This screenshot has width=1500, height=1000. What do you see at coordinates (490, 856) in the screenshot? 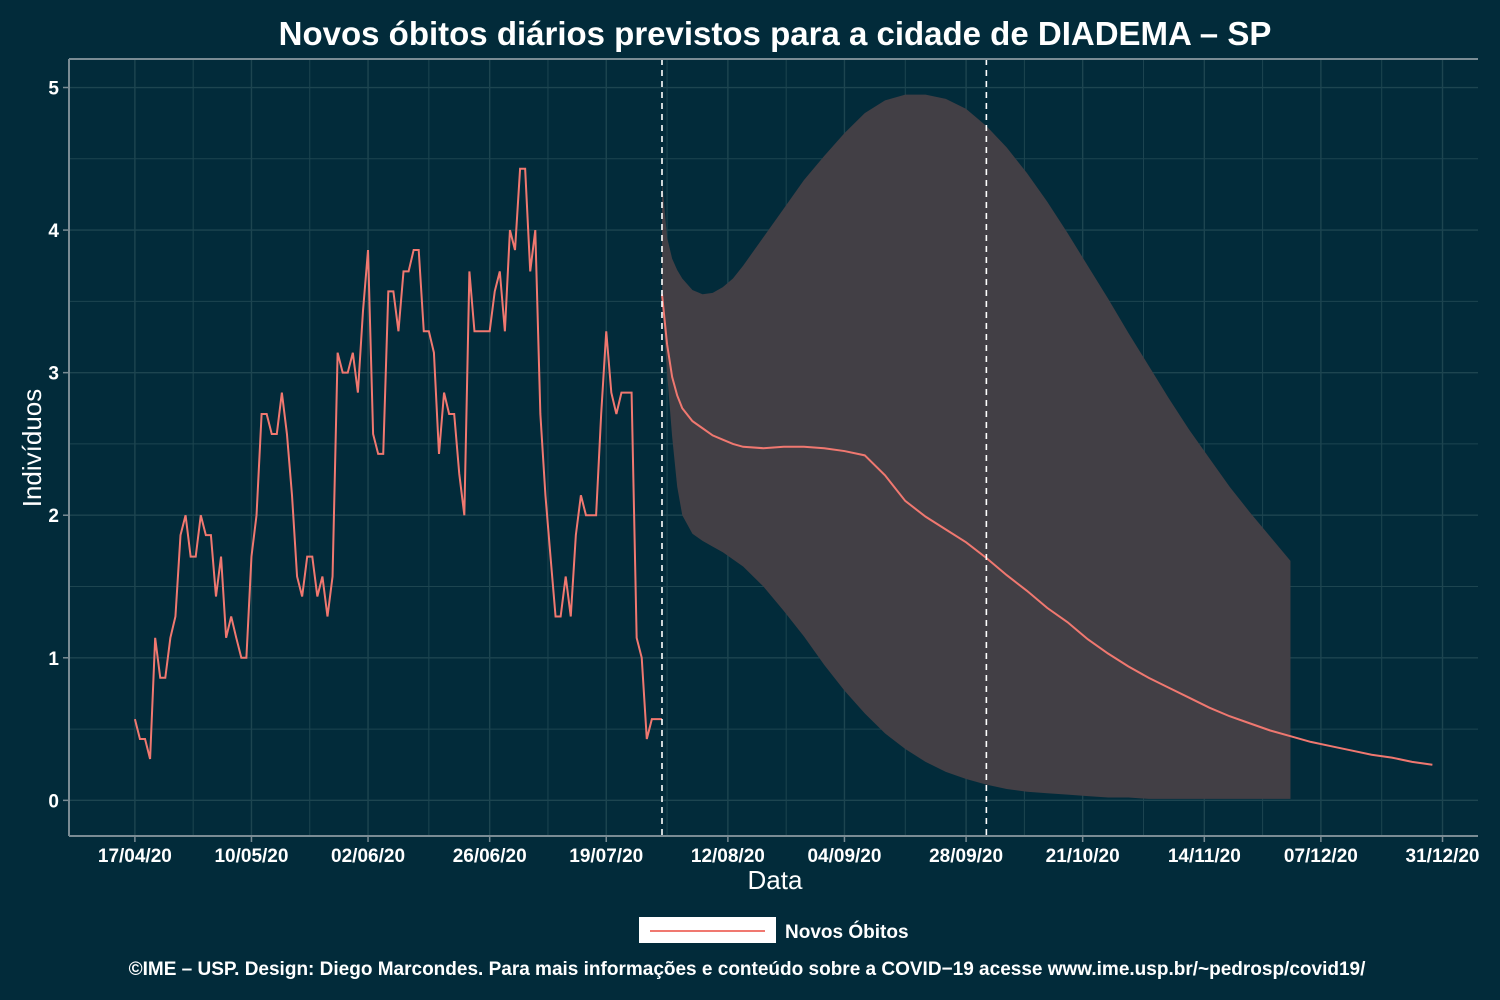
I see `x-tick-label: 26/06/20` at bounding box center [490, 856].